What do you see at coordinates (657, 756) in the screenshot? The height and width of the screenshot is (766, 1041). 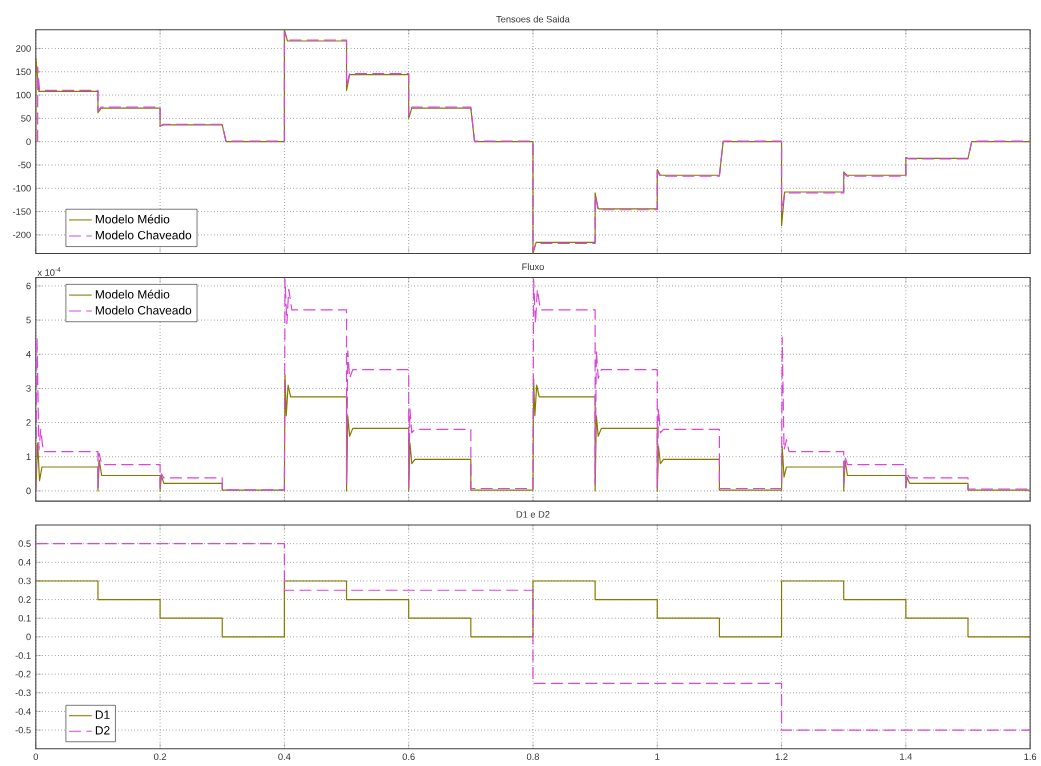 I see `x-tick-label: 1` at bounding box center [657, 756].